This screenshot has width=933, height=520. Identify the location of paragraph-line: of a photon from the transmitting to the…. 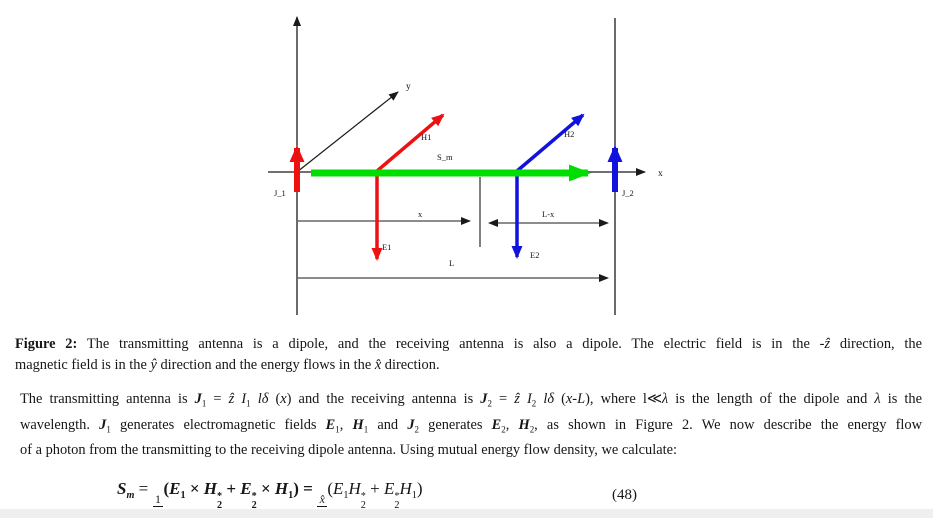
(348, 450).